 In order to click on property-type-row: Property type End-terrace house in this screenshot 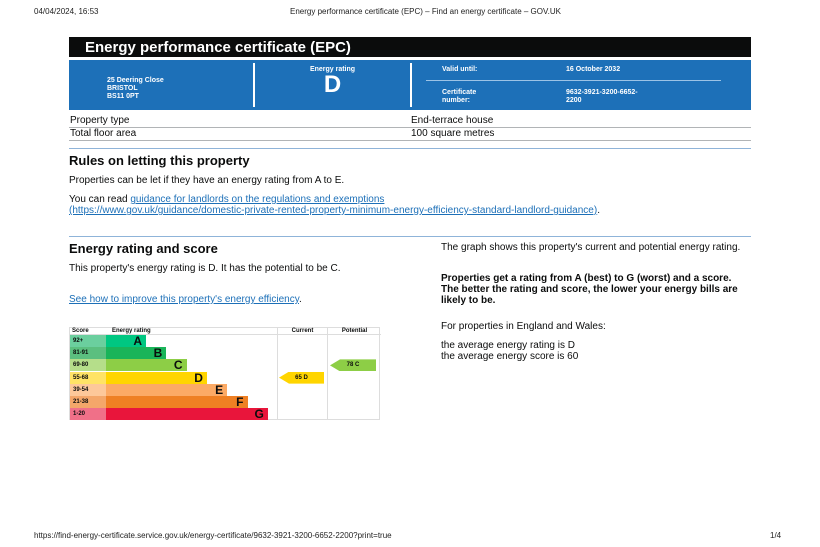, I will do `click(410, 121)`.